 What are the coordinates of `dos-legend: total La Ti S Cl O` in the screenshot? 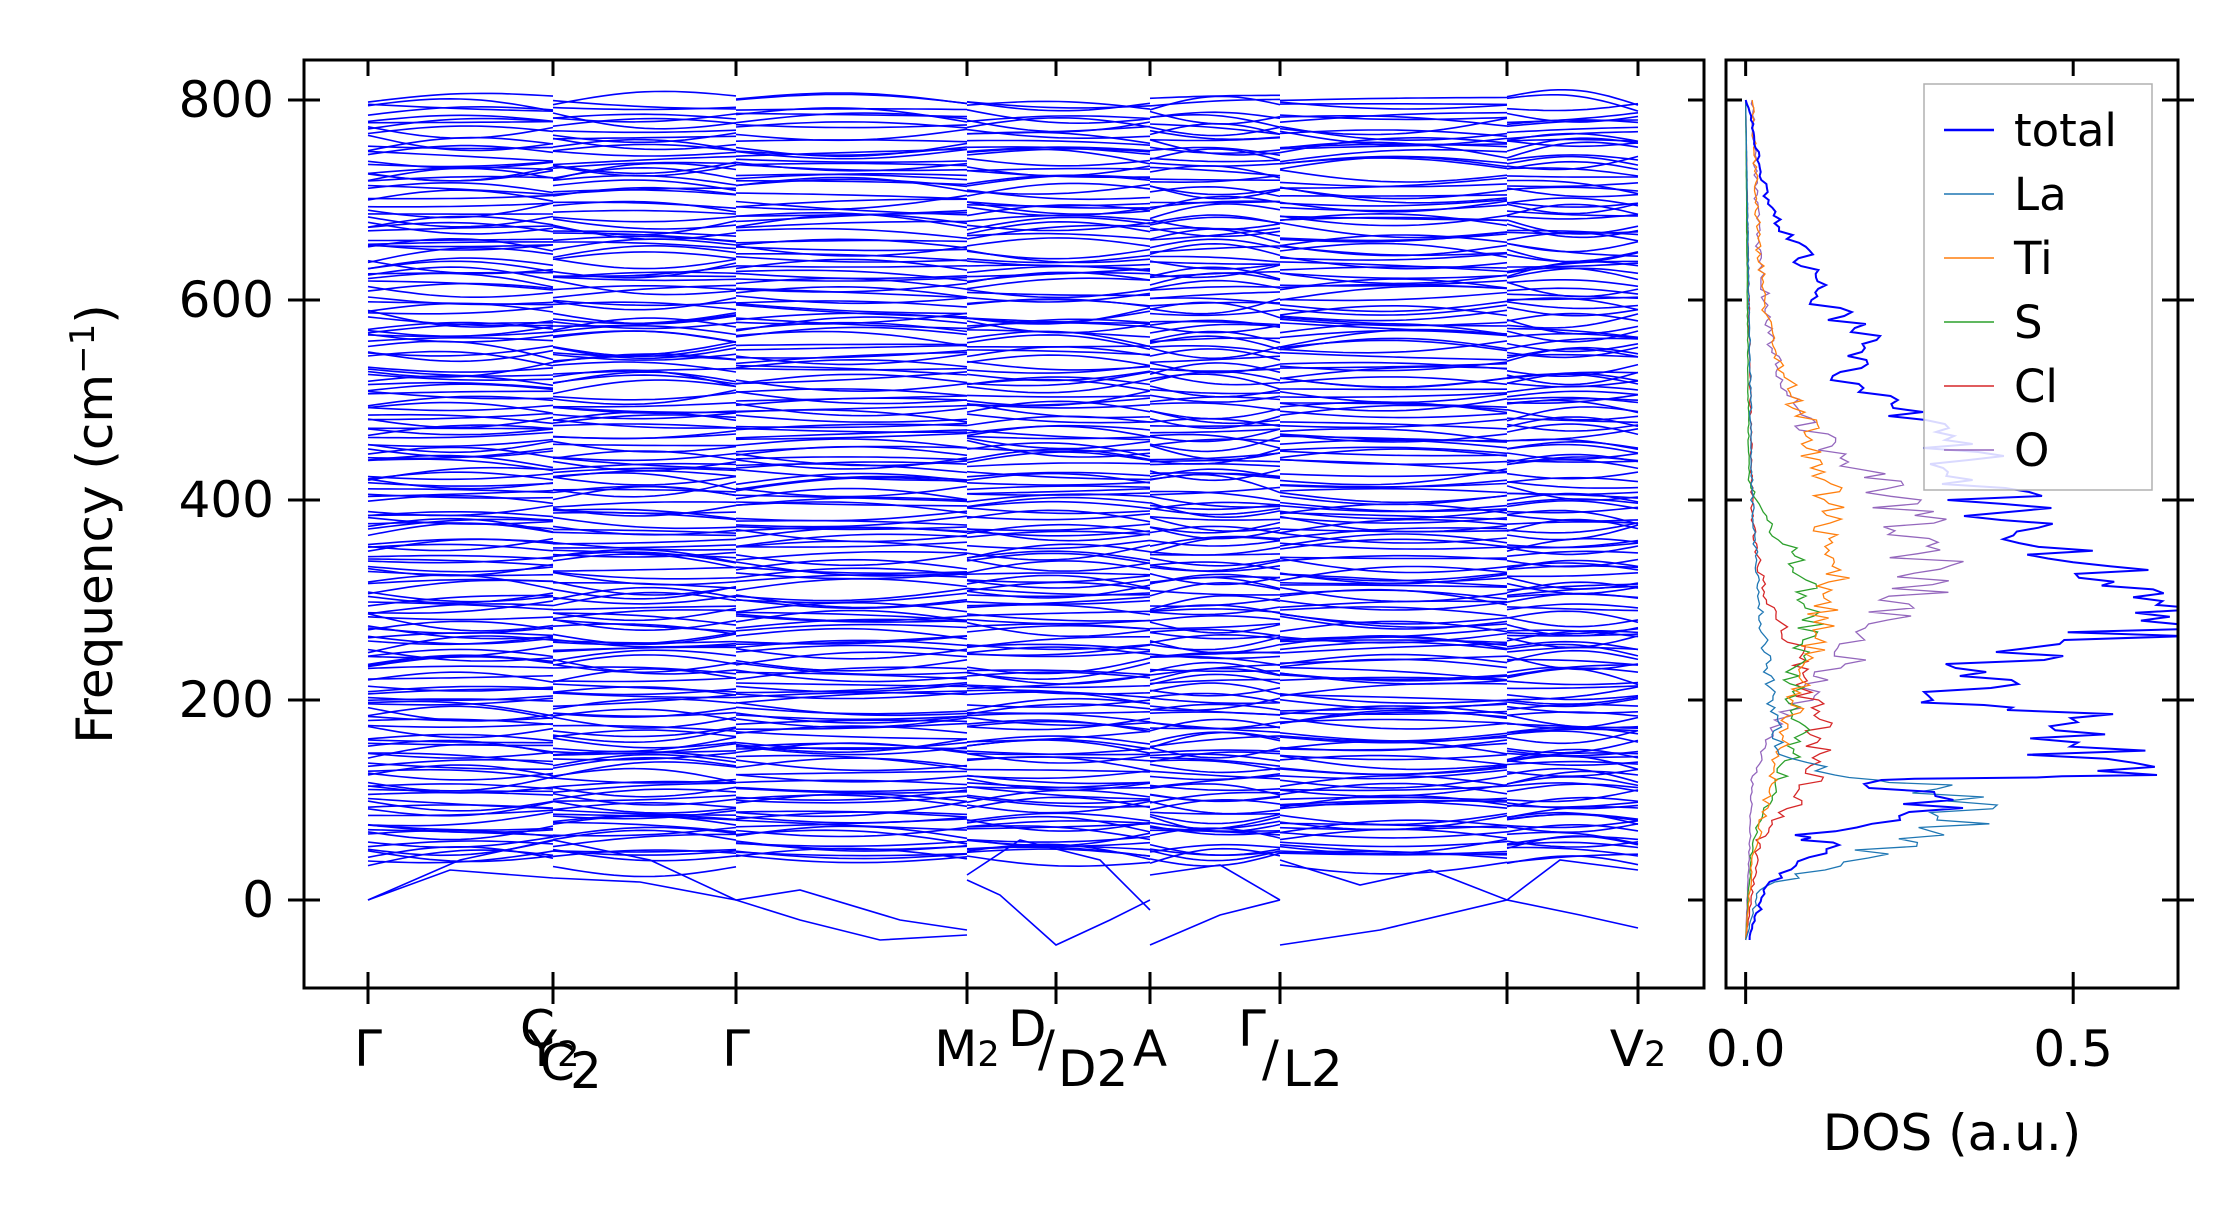 It's located at (2038, 287).